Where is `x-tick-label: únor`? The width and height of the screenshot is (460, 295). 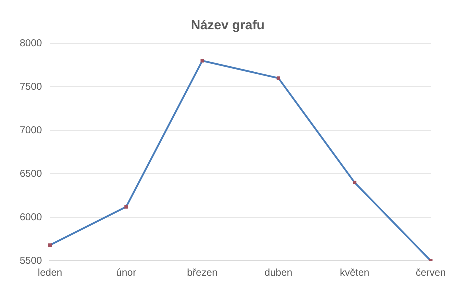
x-tick-label: únor is located at coordinates (127, 273).